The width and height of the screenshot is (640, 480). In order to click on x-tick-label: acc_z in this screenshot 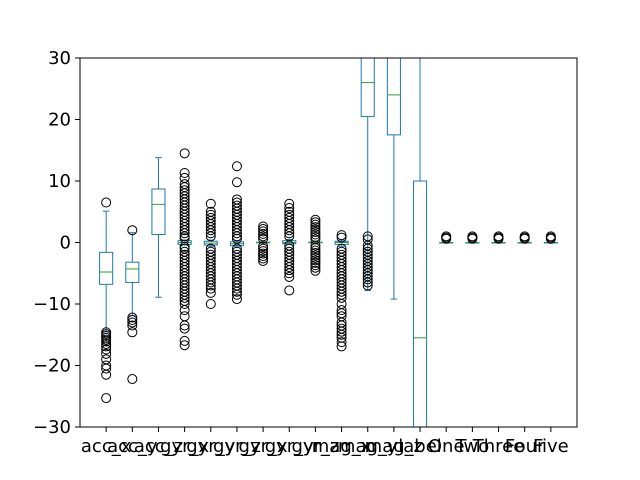, I will do `click(158, 446)`.